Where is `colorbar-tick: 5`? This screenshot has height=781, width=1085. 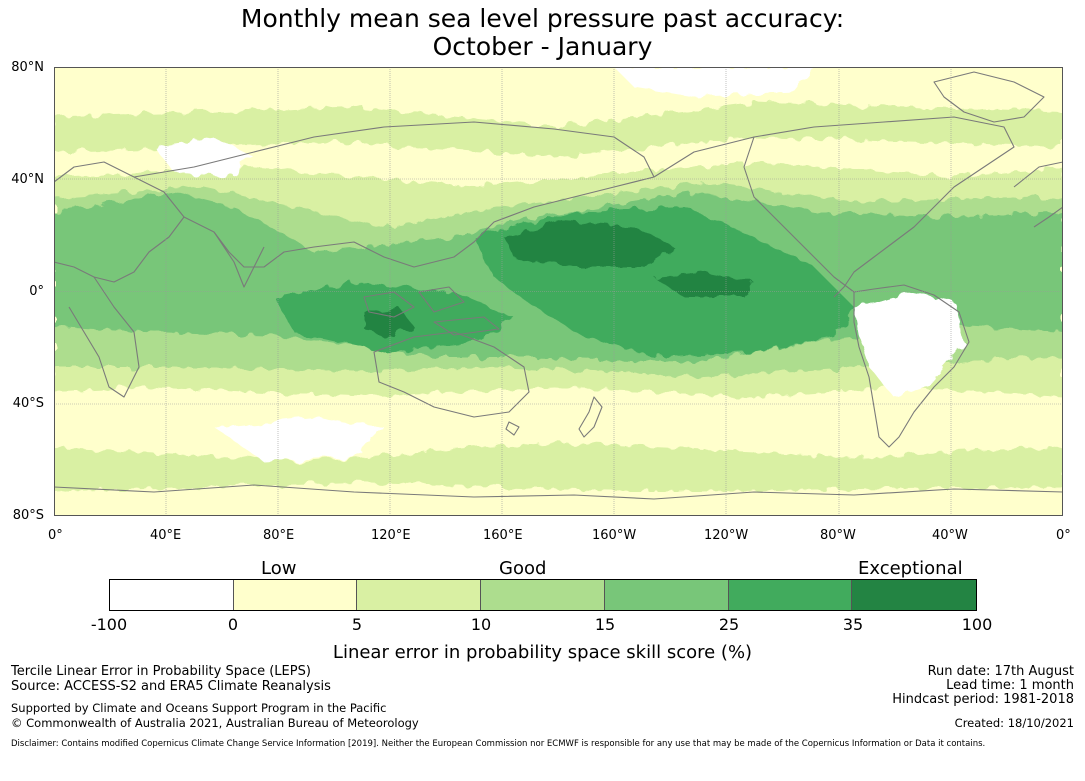
colorbar-tick: 5 is located at coordinates (357, 624).